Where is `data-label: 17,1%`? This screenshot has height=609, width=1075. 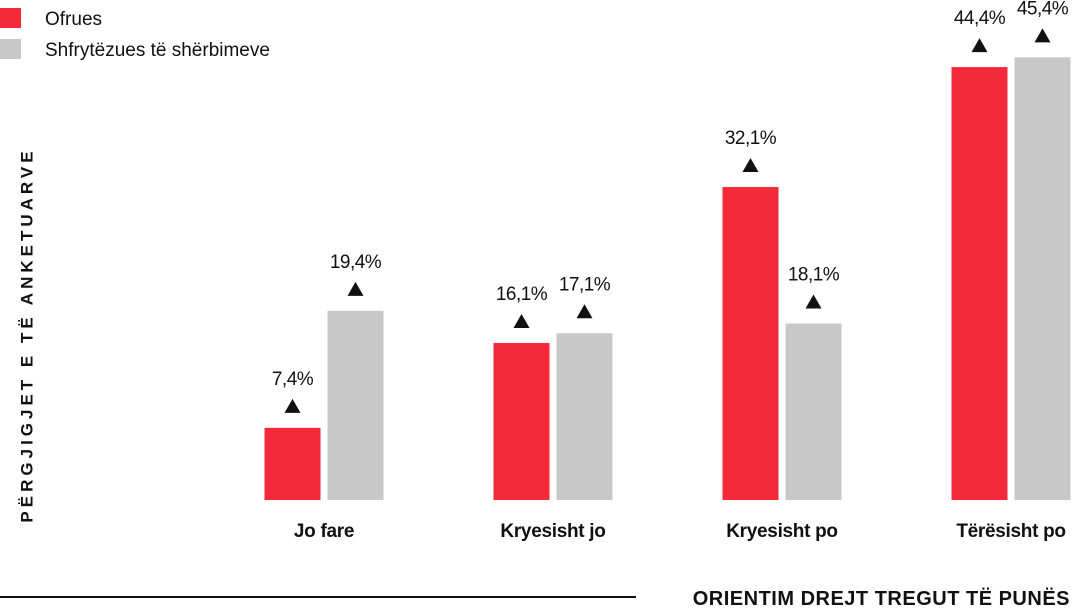
data-label: 17,1% is located at coordinates (585, 284).